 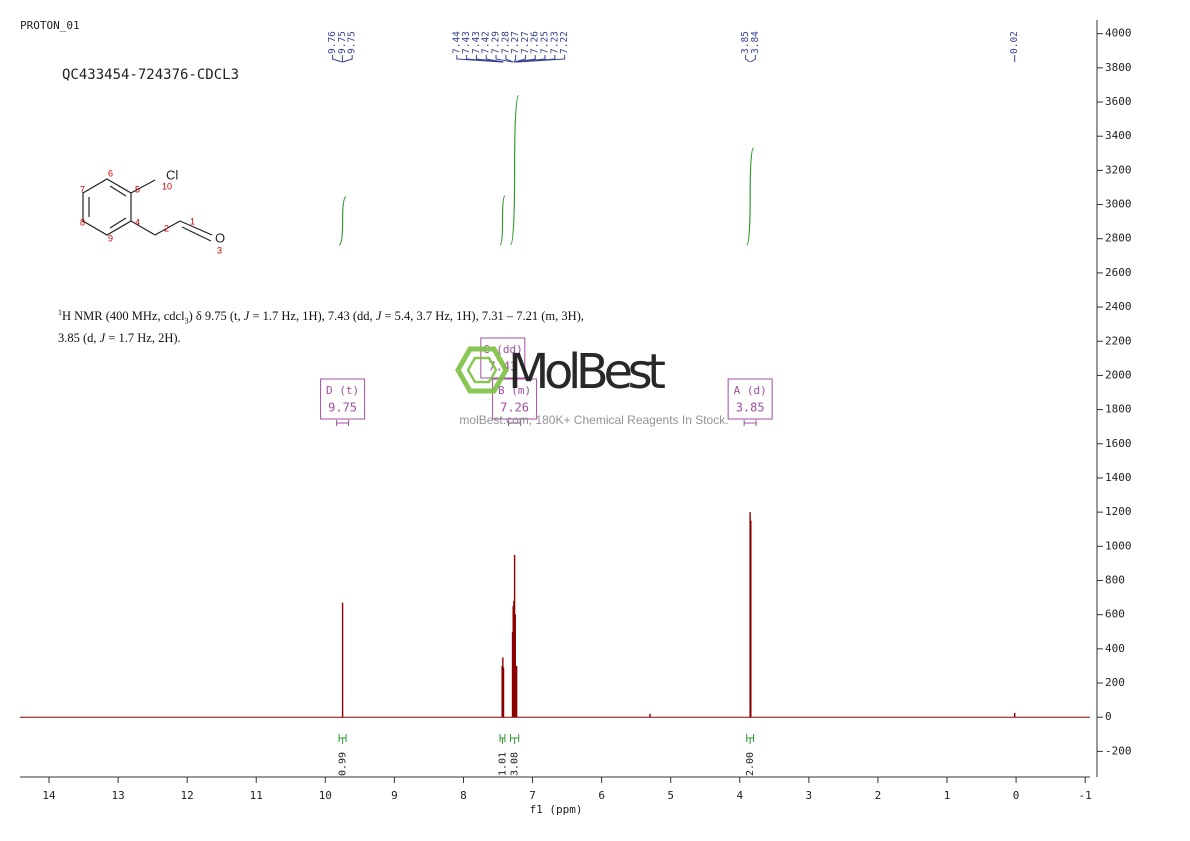 I want to click on multiplet-shift: 9.75, so click(x=342, y=408).